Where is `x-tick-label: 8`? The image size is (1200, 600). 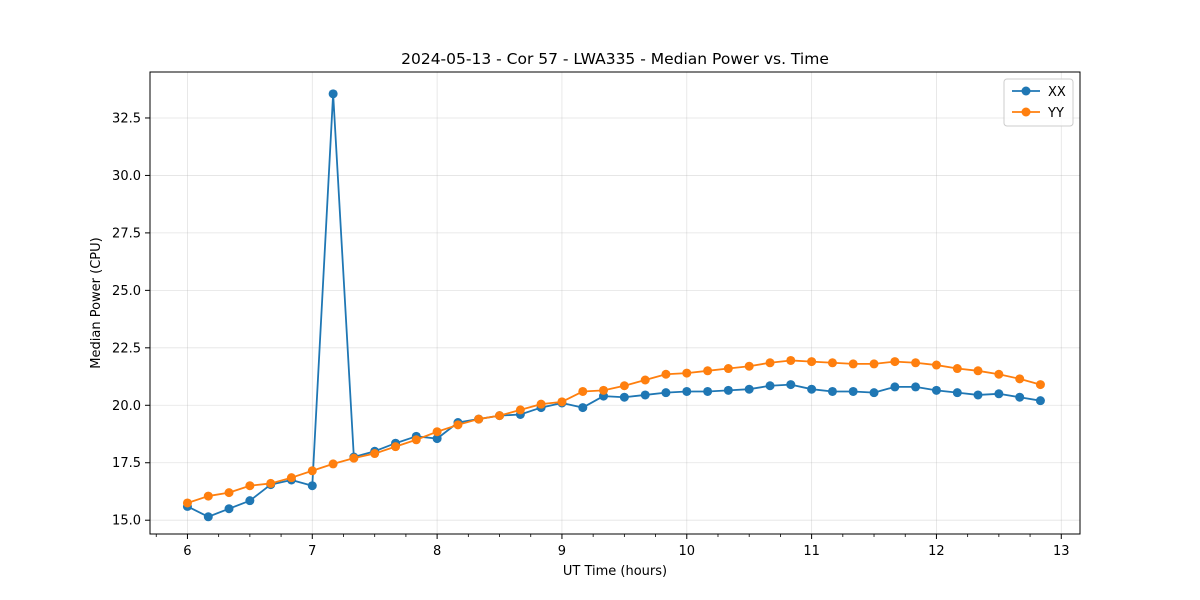 x-tick-label: 8 is located at coordinates (437, 551).